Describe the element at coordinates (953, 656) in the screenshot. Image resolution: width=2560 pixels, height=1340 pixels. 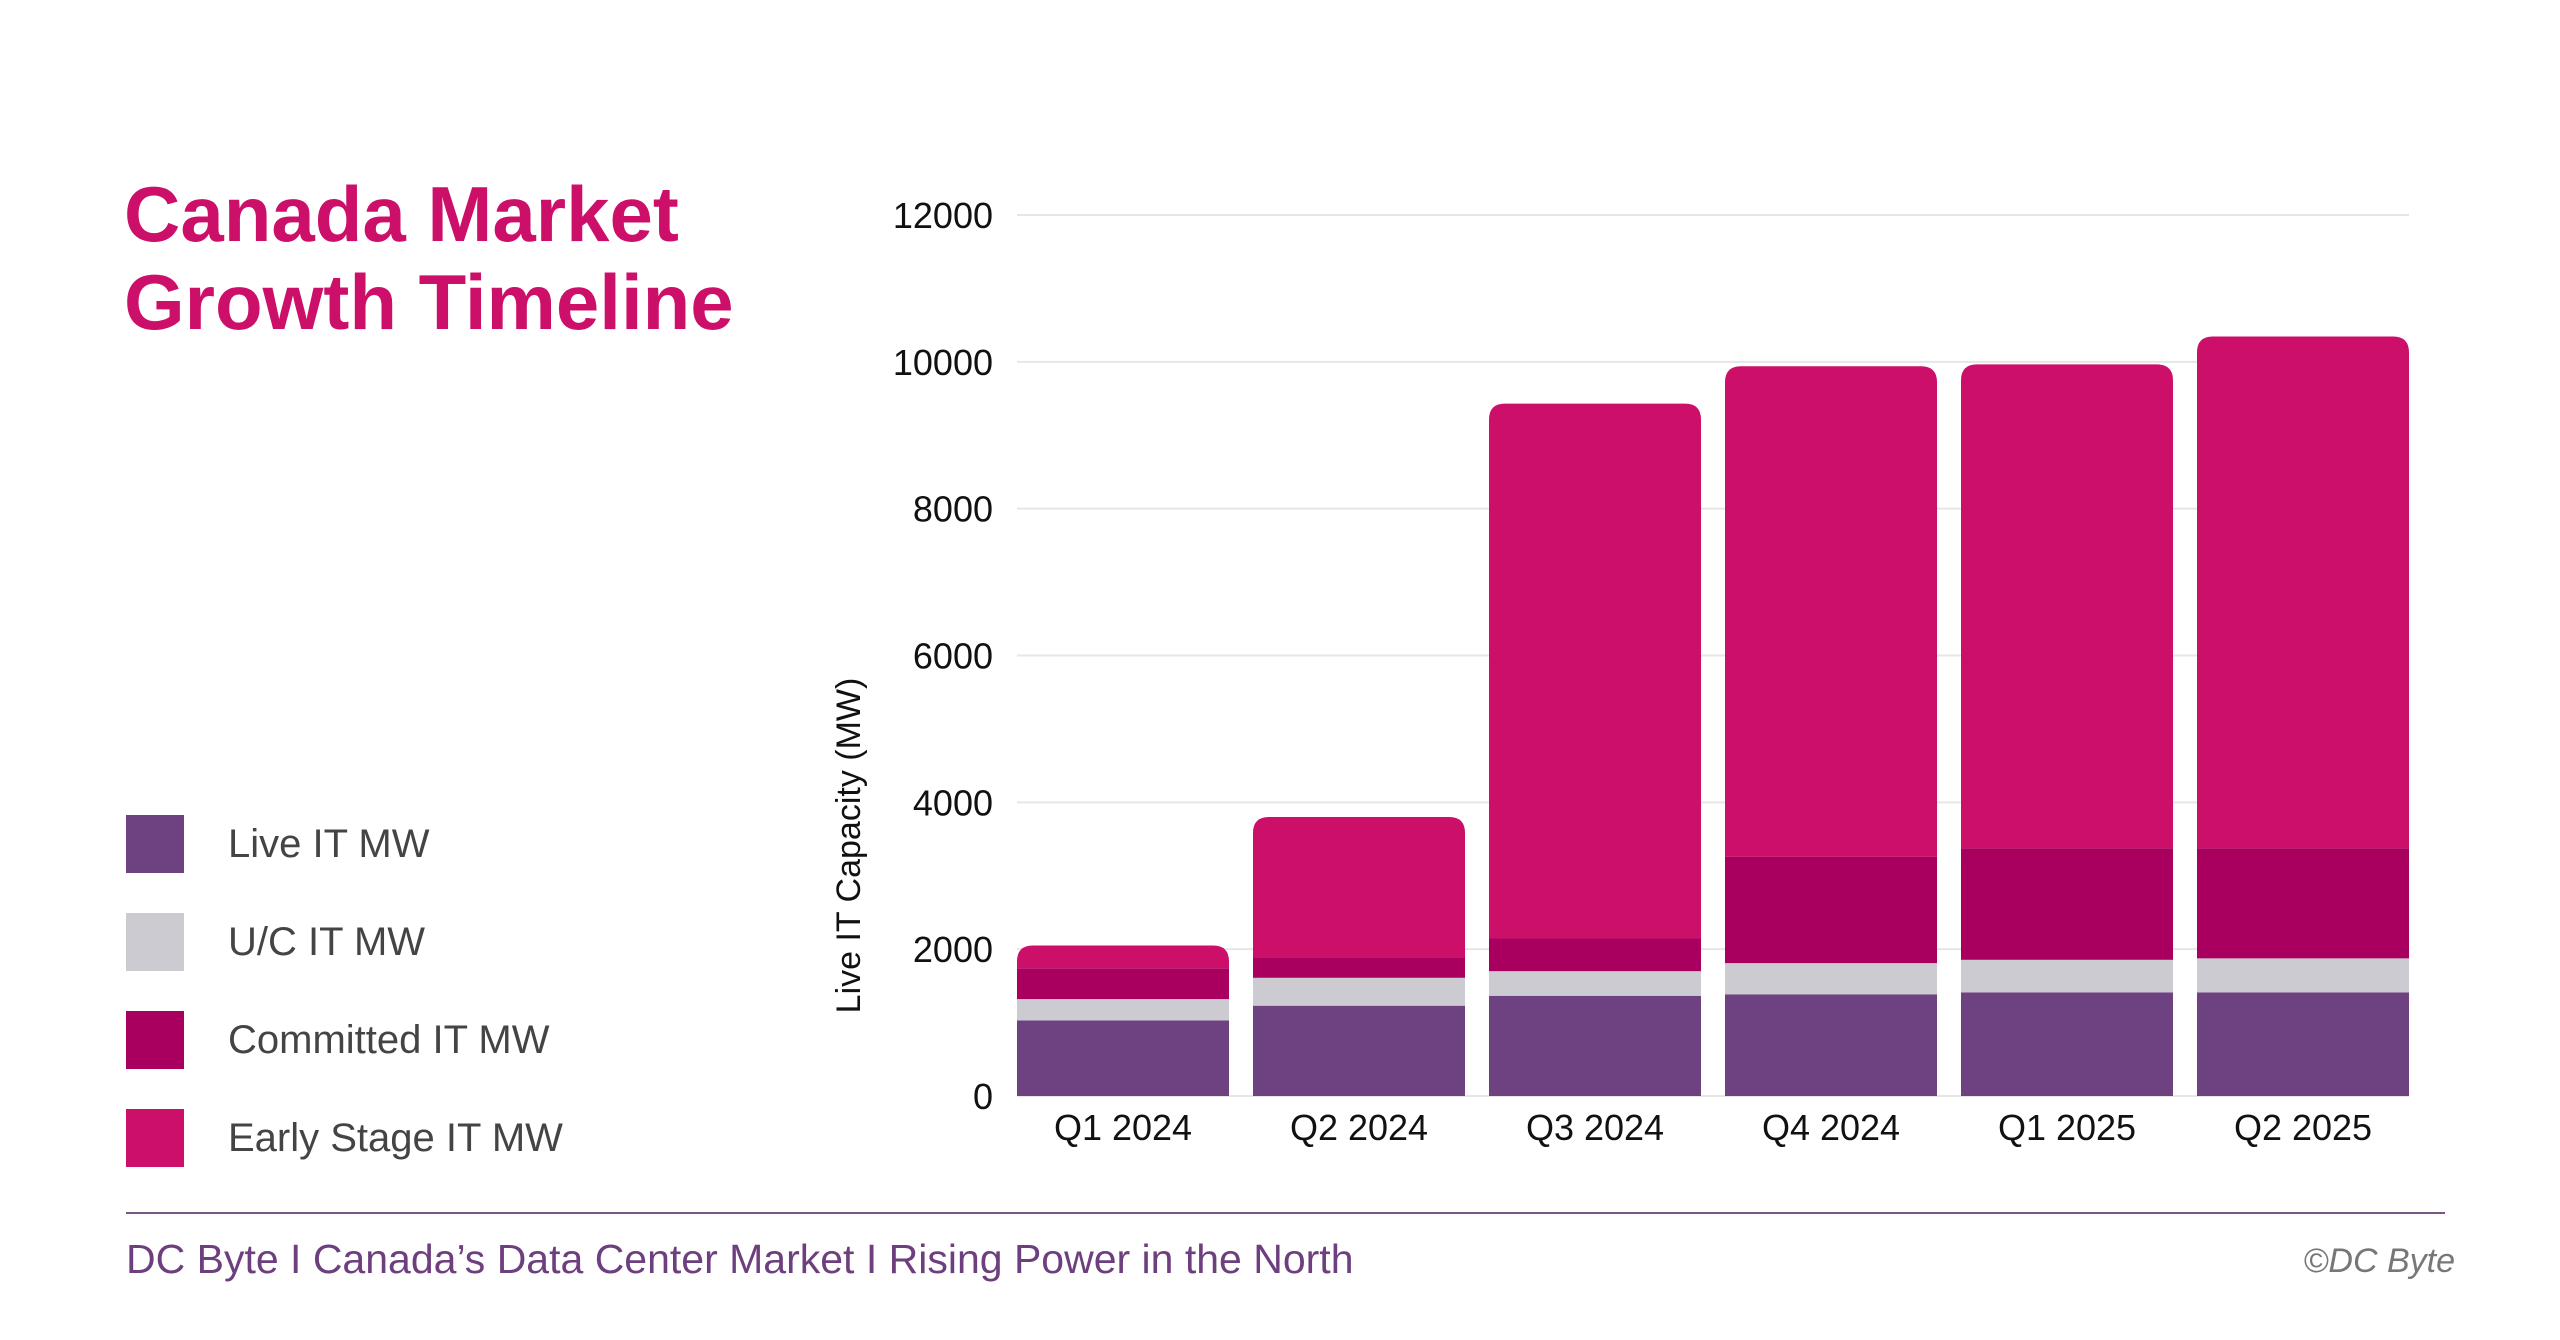
I see `y-tick-label: 6000` at that location.